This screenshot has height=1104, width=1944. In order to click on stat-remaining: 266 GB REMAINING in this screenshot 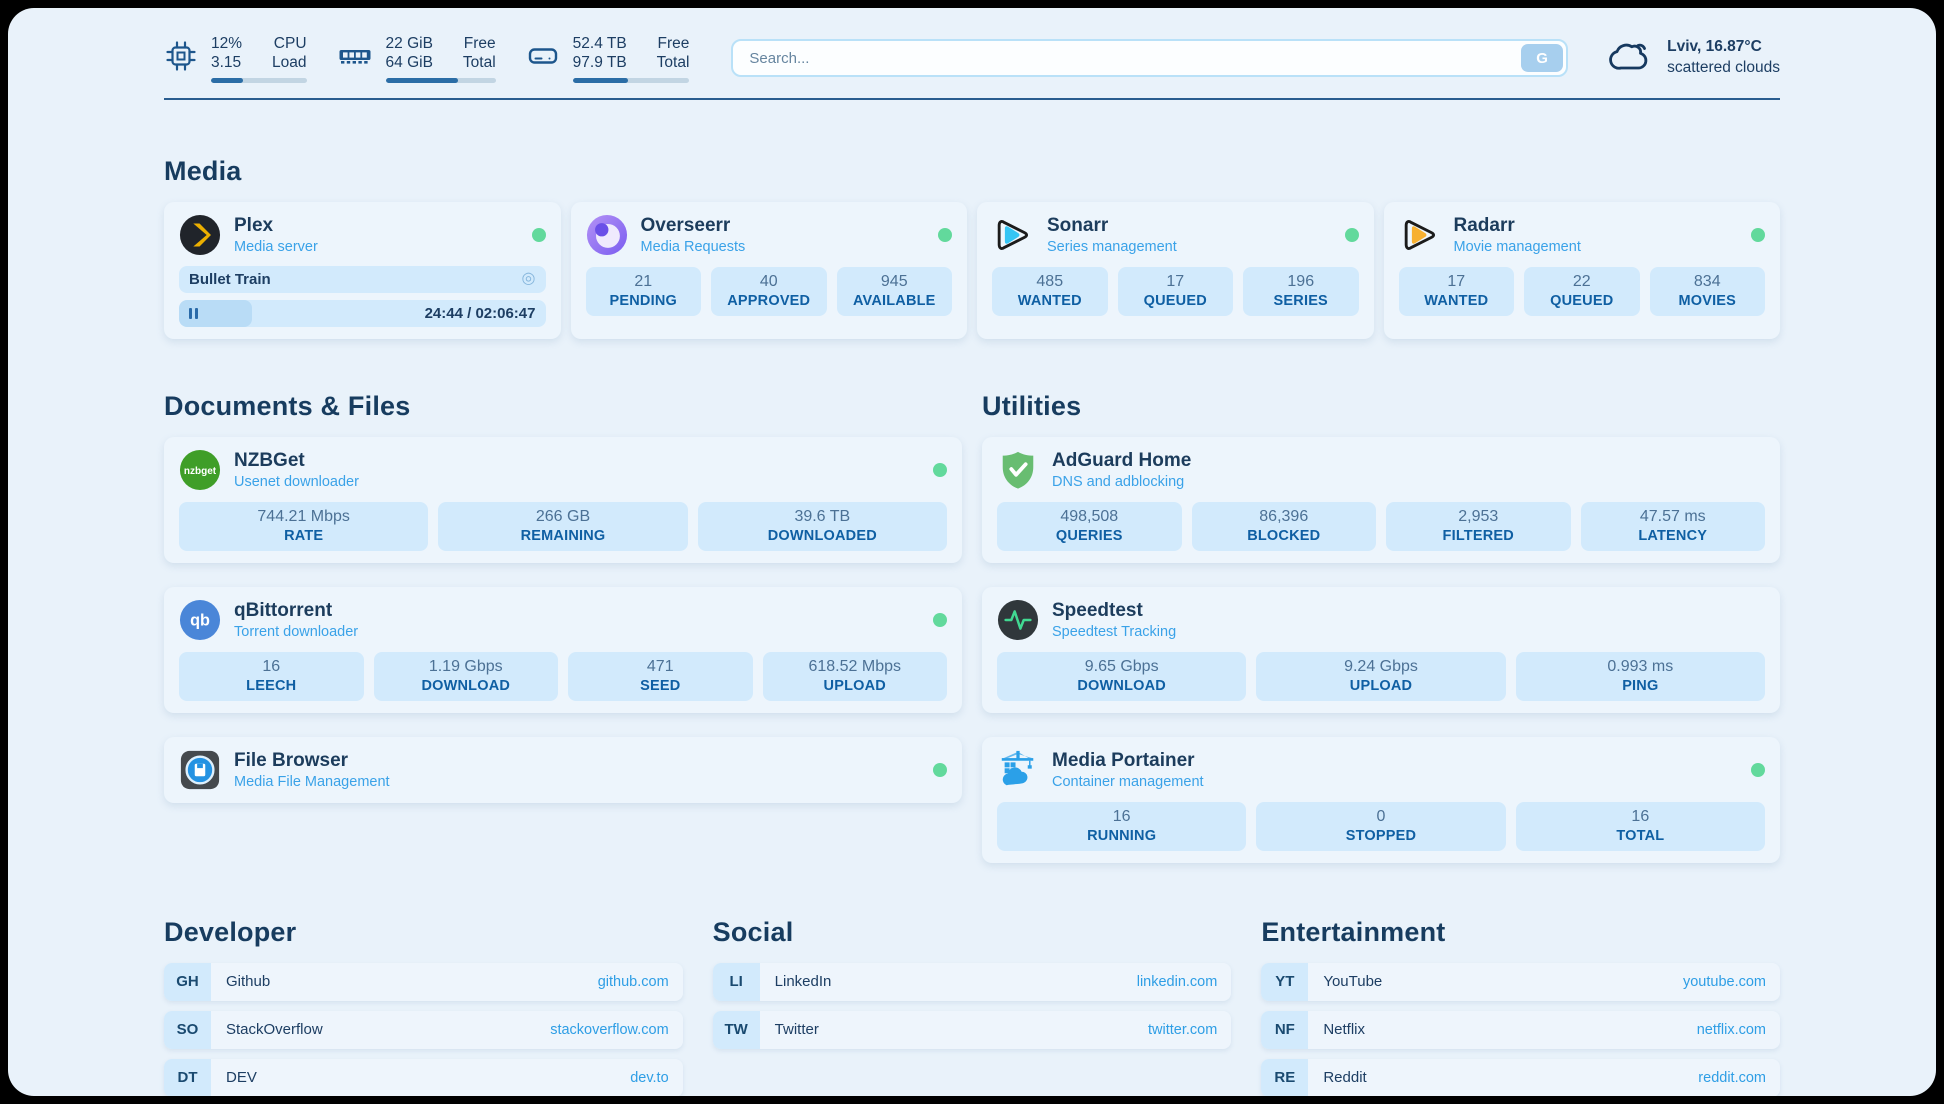, I will do `click(563, 526)`.